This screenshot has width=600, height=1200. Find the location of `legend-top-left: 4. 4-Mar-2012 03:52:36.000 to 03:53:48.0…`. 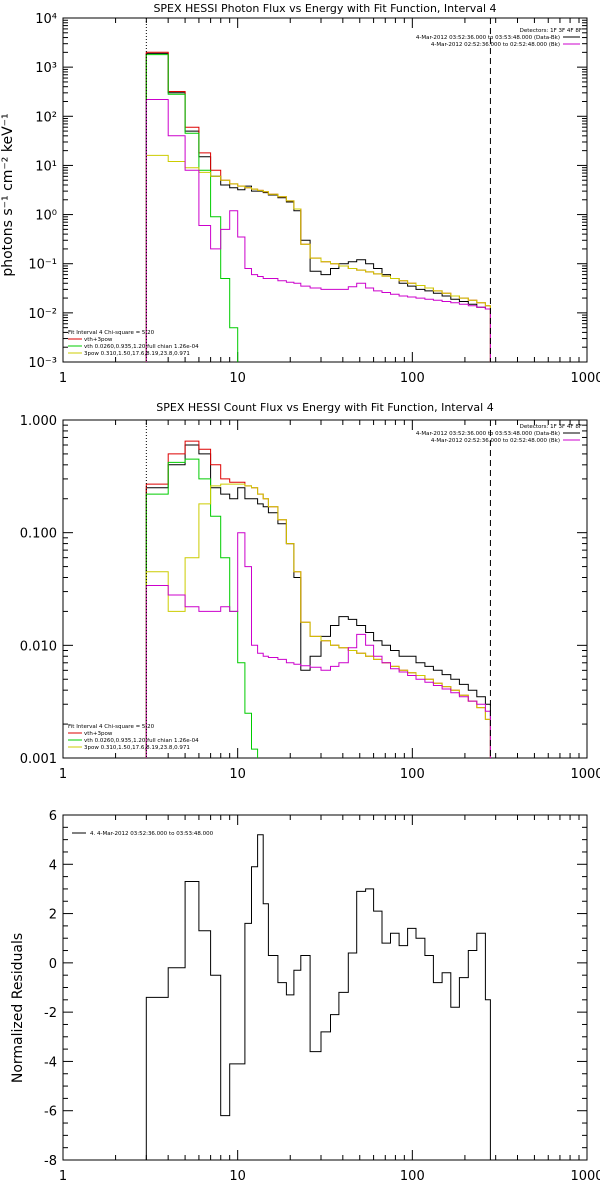

legend-top-left: 4. 4-Mar-2012 03:52:36.000 to 03:53:48.0… is located at coordinates (152, 834).